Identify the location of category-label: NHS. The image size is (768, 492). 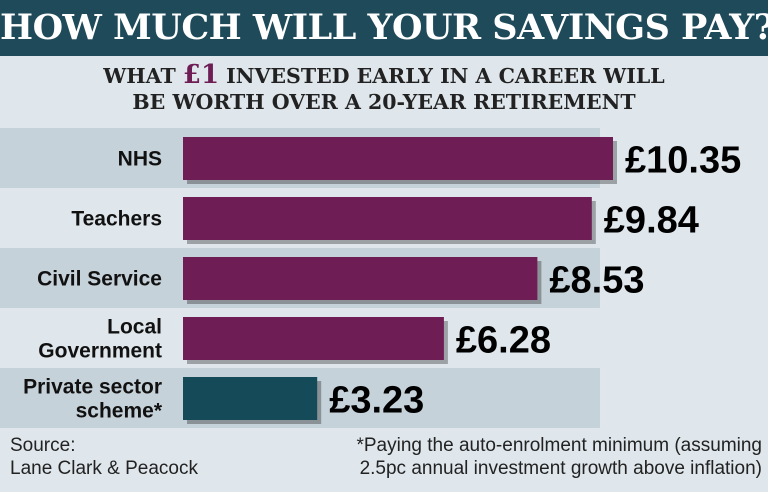
(140, 159).